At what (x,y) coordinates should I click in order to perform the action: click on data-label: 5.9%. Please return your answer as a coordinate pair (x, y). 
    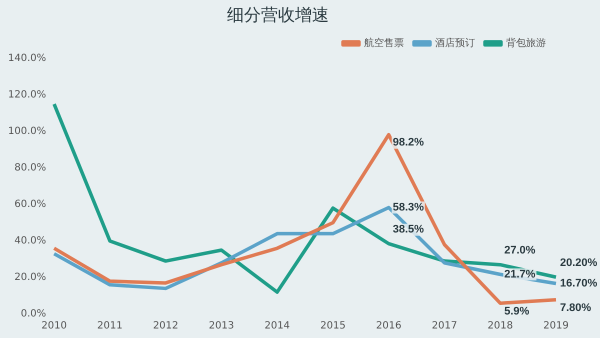
    Looking at the image, I should click on (517, 311).